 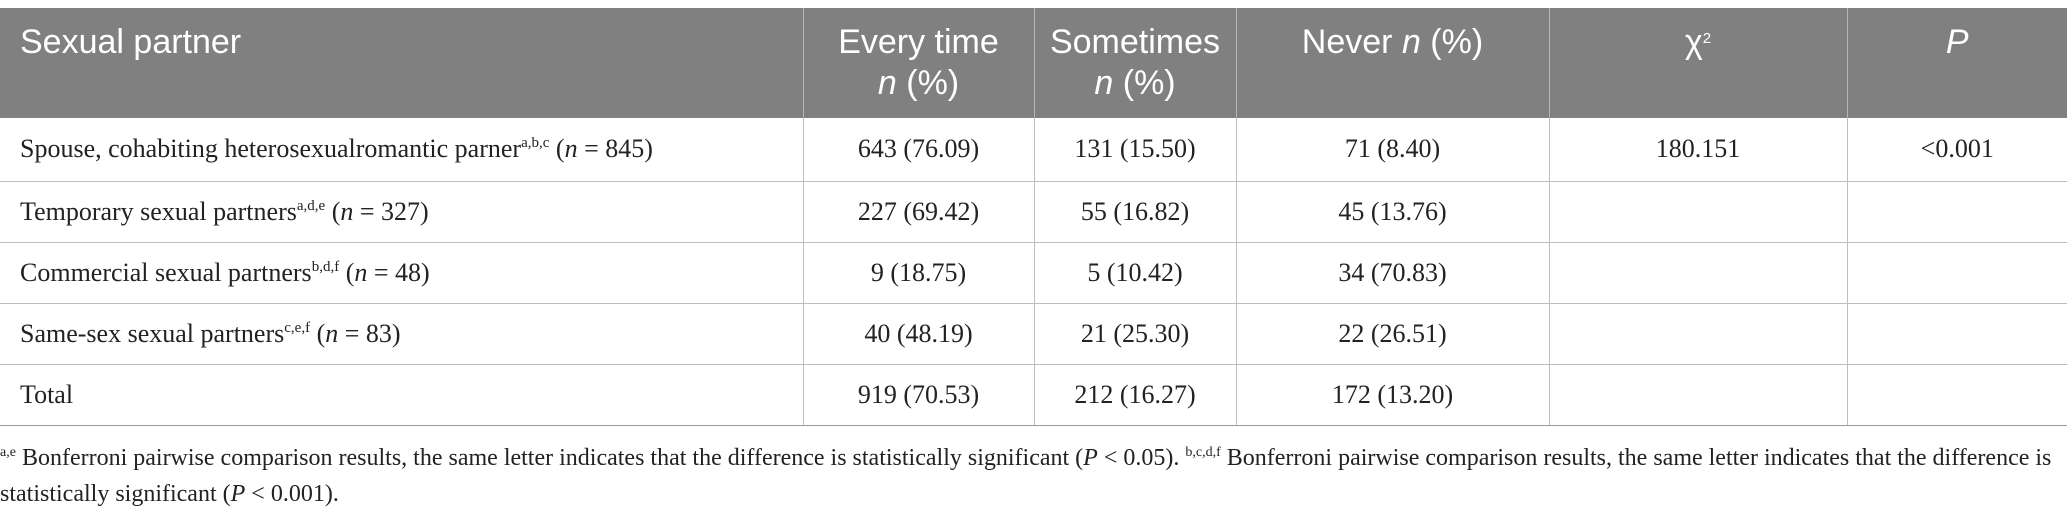 What do you see at coordinates (1452, 42) in the screenshot?
I see `header-never-pct: (%)` at bounding box center [1452, 42].